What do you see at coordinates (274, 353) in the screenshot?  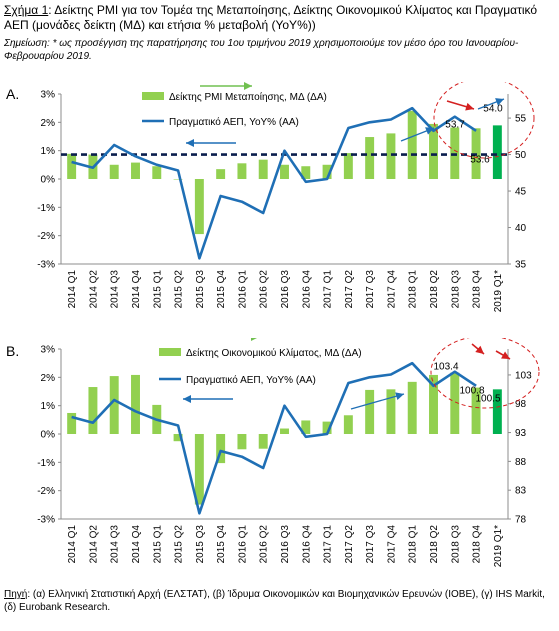 I see `legend-bar-label: Δείκτης Οικονομικού Κλίματος, ΜΔ (ΔΑ)` at bounding box center [274, 353].